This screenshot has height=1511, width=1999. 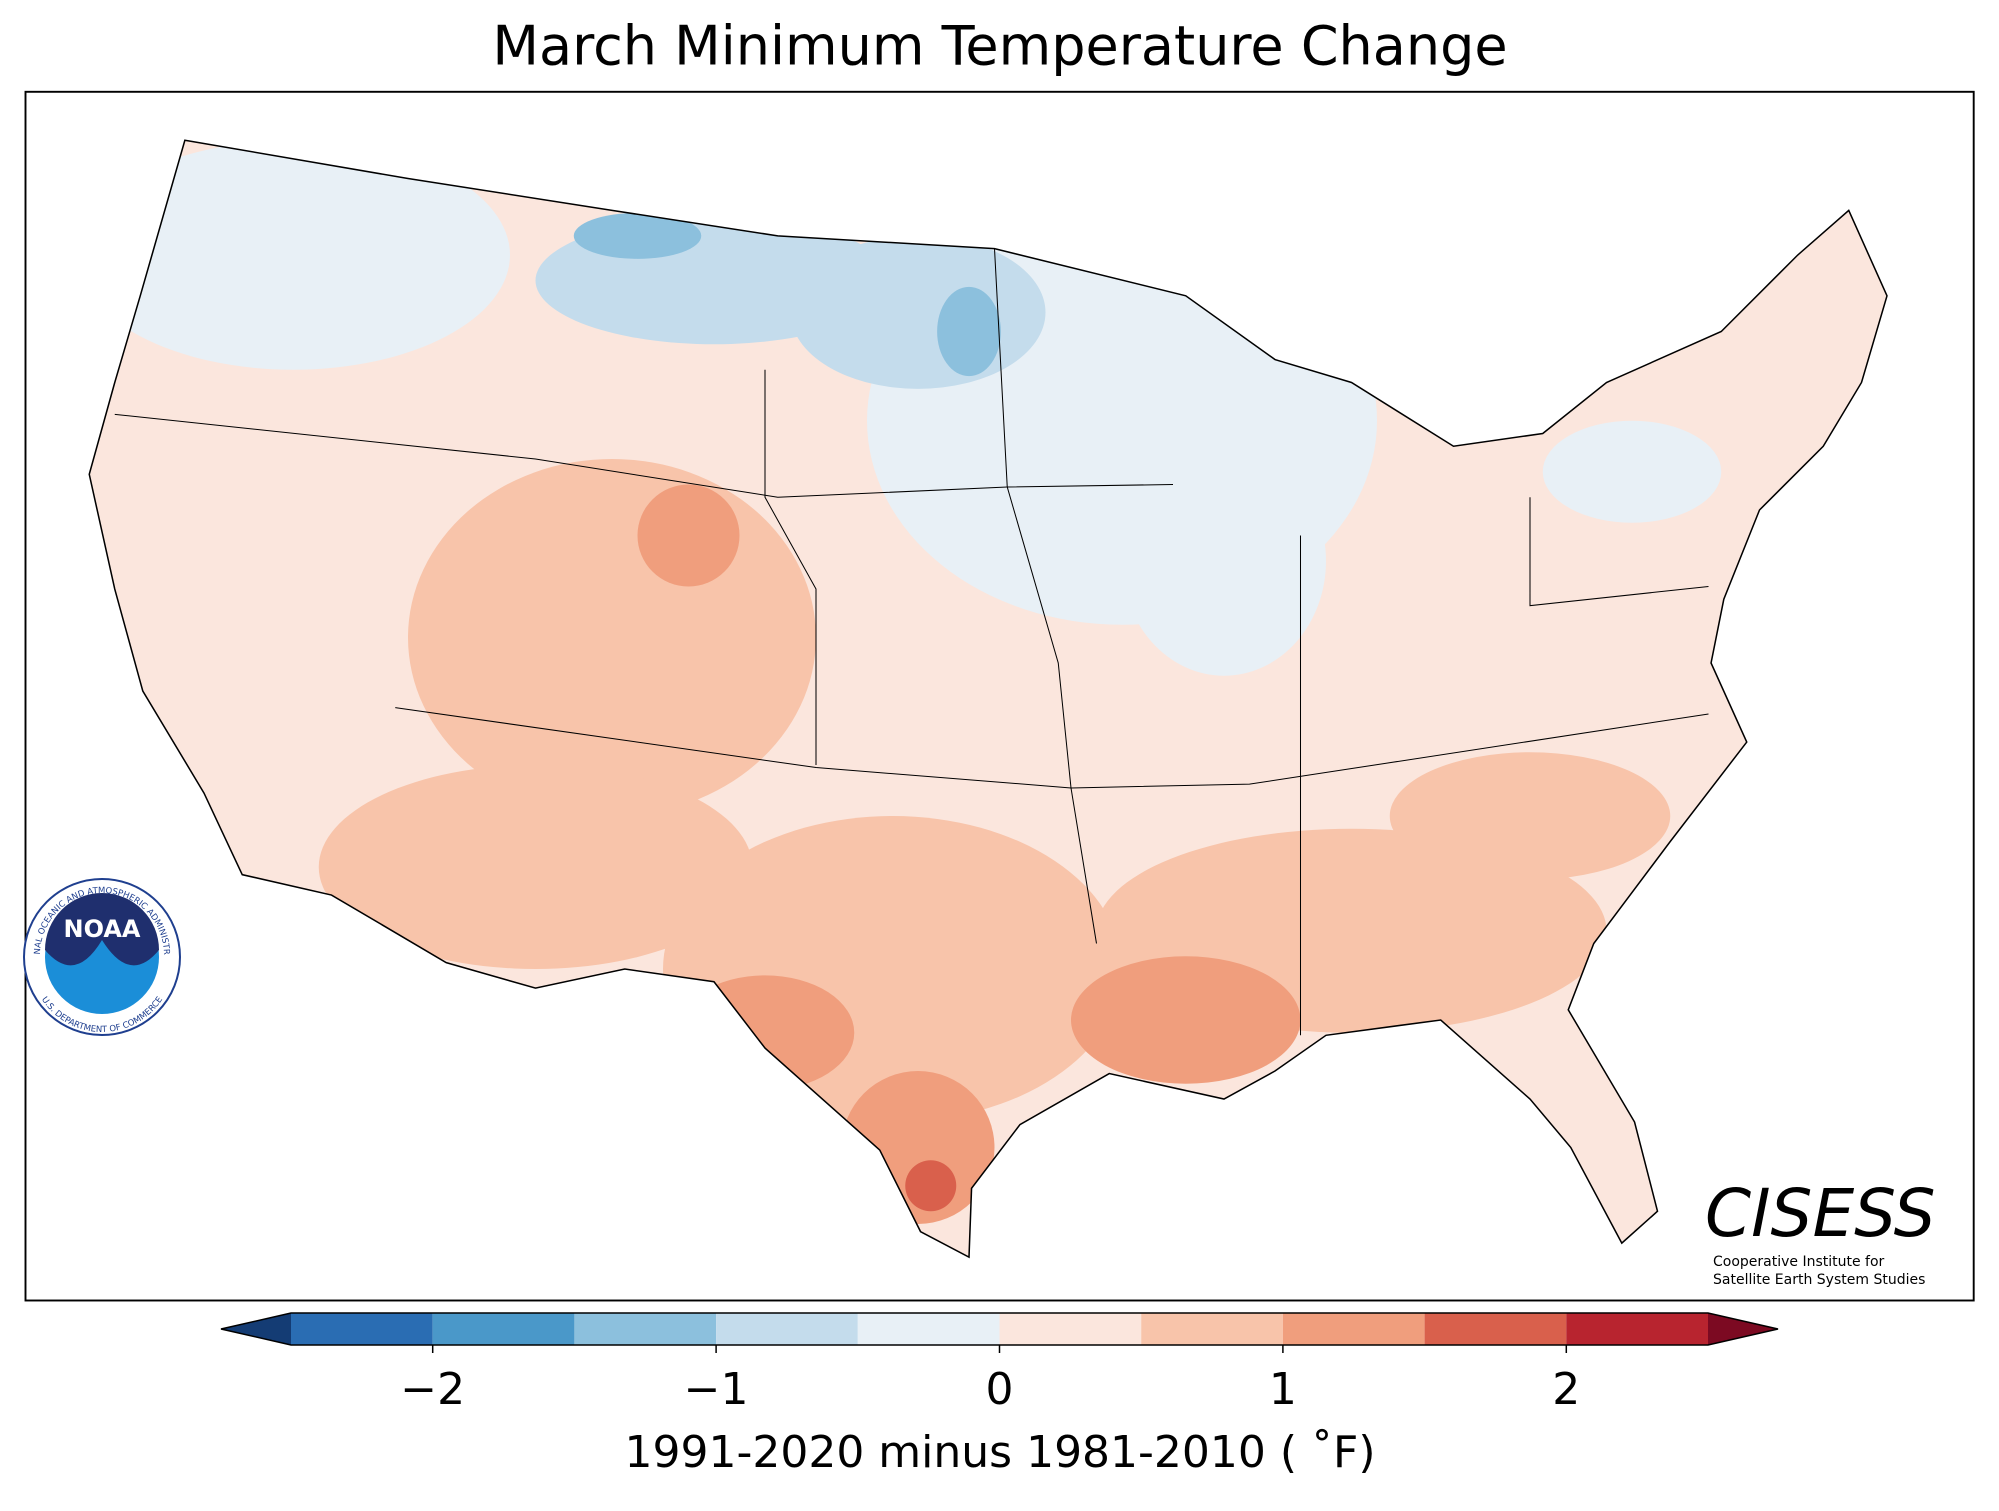 What do you see at coordinates (1283, 1389) in the screenshot?
I see `colorbar-tick-label: 1` at bounding box center [1283, 1389].